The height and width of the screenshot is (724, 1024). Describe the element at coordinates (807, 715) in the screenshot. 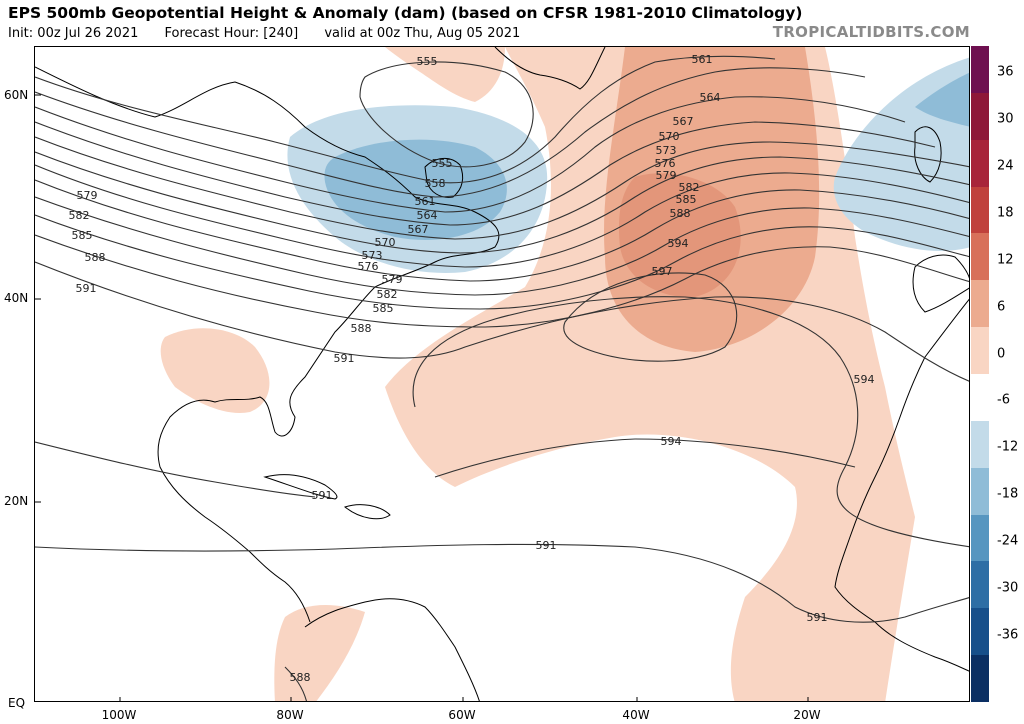

I see `lon-label-20w: 20W` at that location.